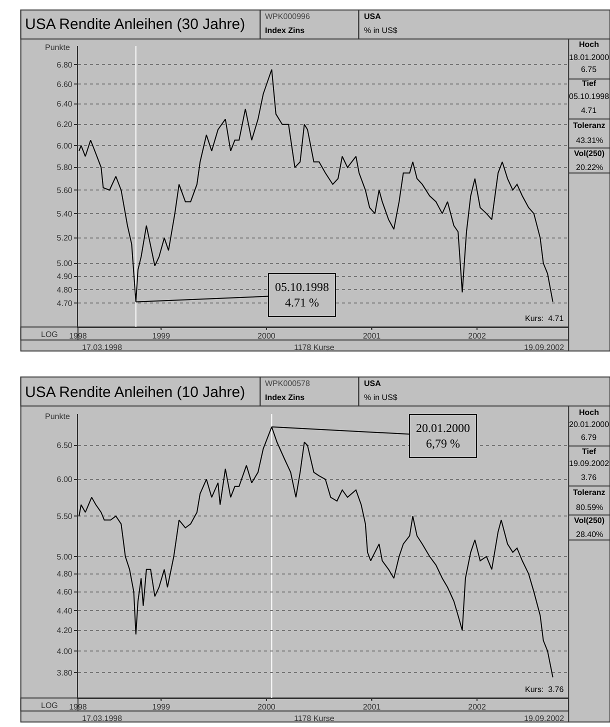 This screenshot has height=727, width=610. I want to click on text: 05.10.1998, so click(589, 96).